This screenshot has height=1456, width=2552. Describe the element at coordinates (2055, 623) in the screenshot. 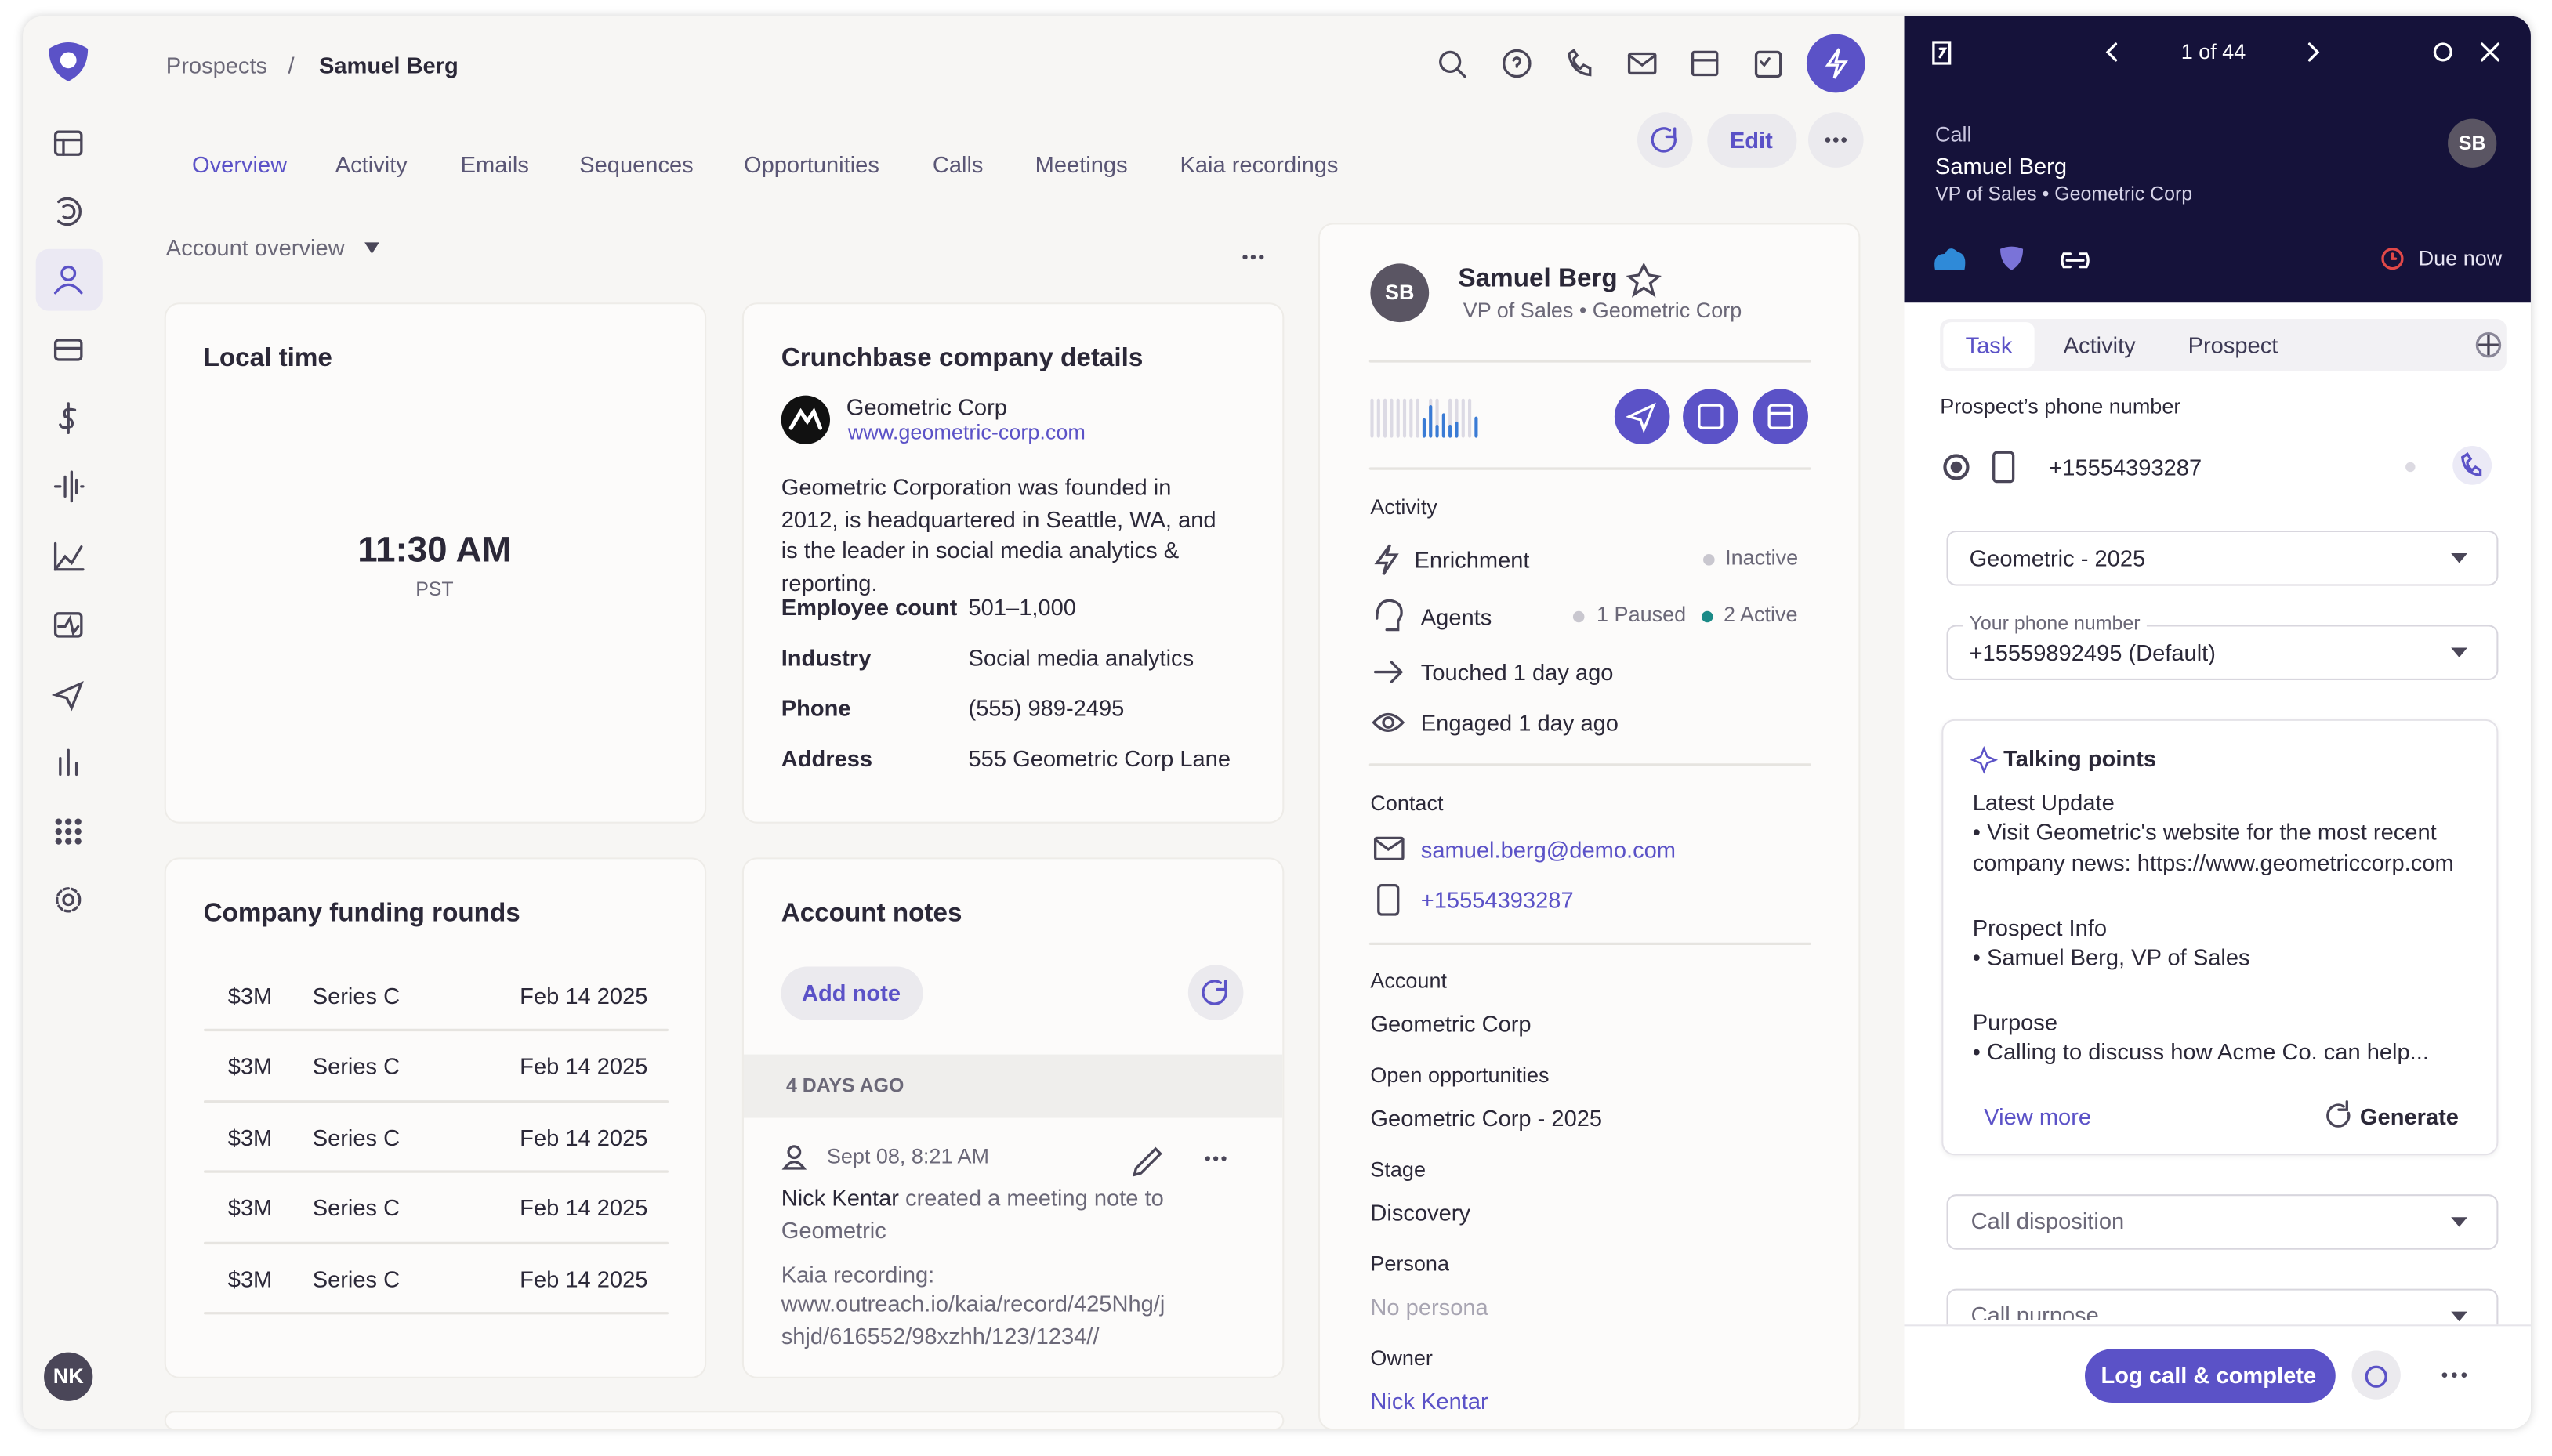

I see `field-label: Your phone number` at that location.